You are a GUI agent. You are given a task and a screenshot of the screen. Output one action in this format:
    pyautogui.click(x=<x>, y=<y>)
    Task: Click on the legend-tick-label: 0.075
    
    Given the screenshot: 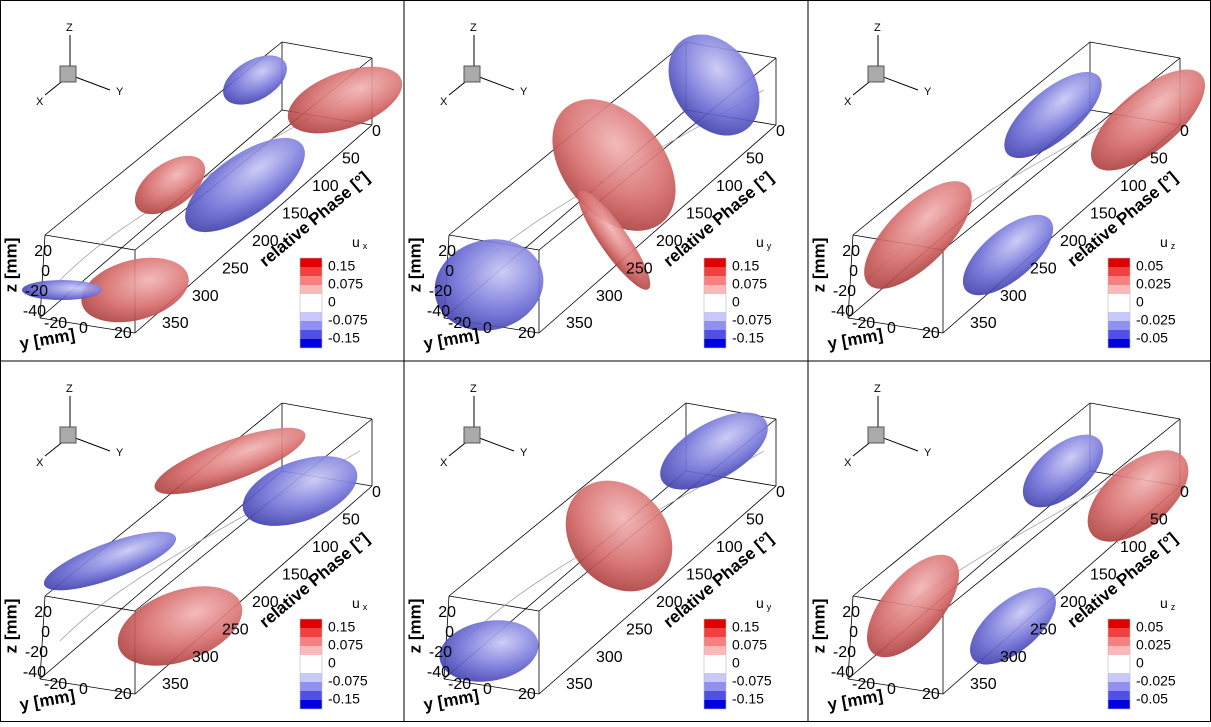 What is the action you would take?
    pyautogui.click(x=345, y=284)
    